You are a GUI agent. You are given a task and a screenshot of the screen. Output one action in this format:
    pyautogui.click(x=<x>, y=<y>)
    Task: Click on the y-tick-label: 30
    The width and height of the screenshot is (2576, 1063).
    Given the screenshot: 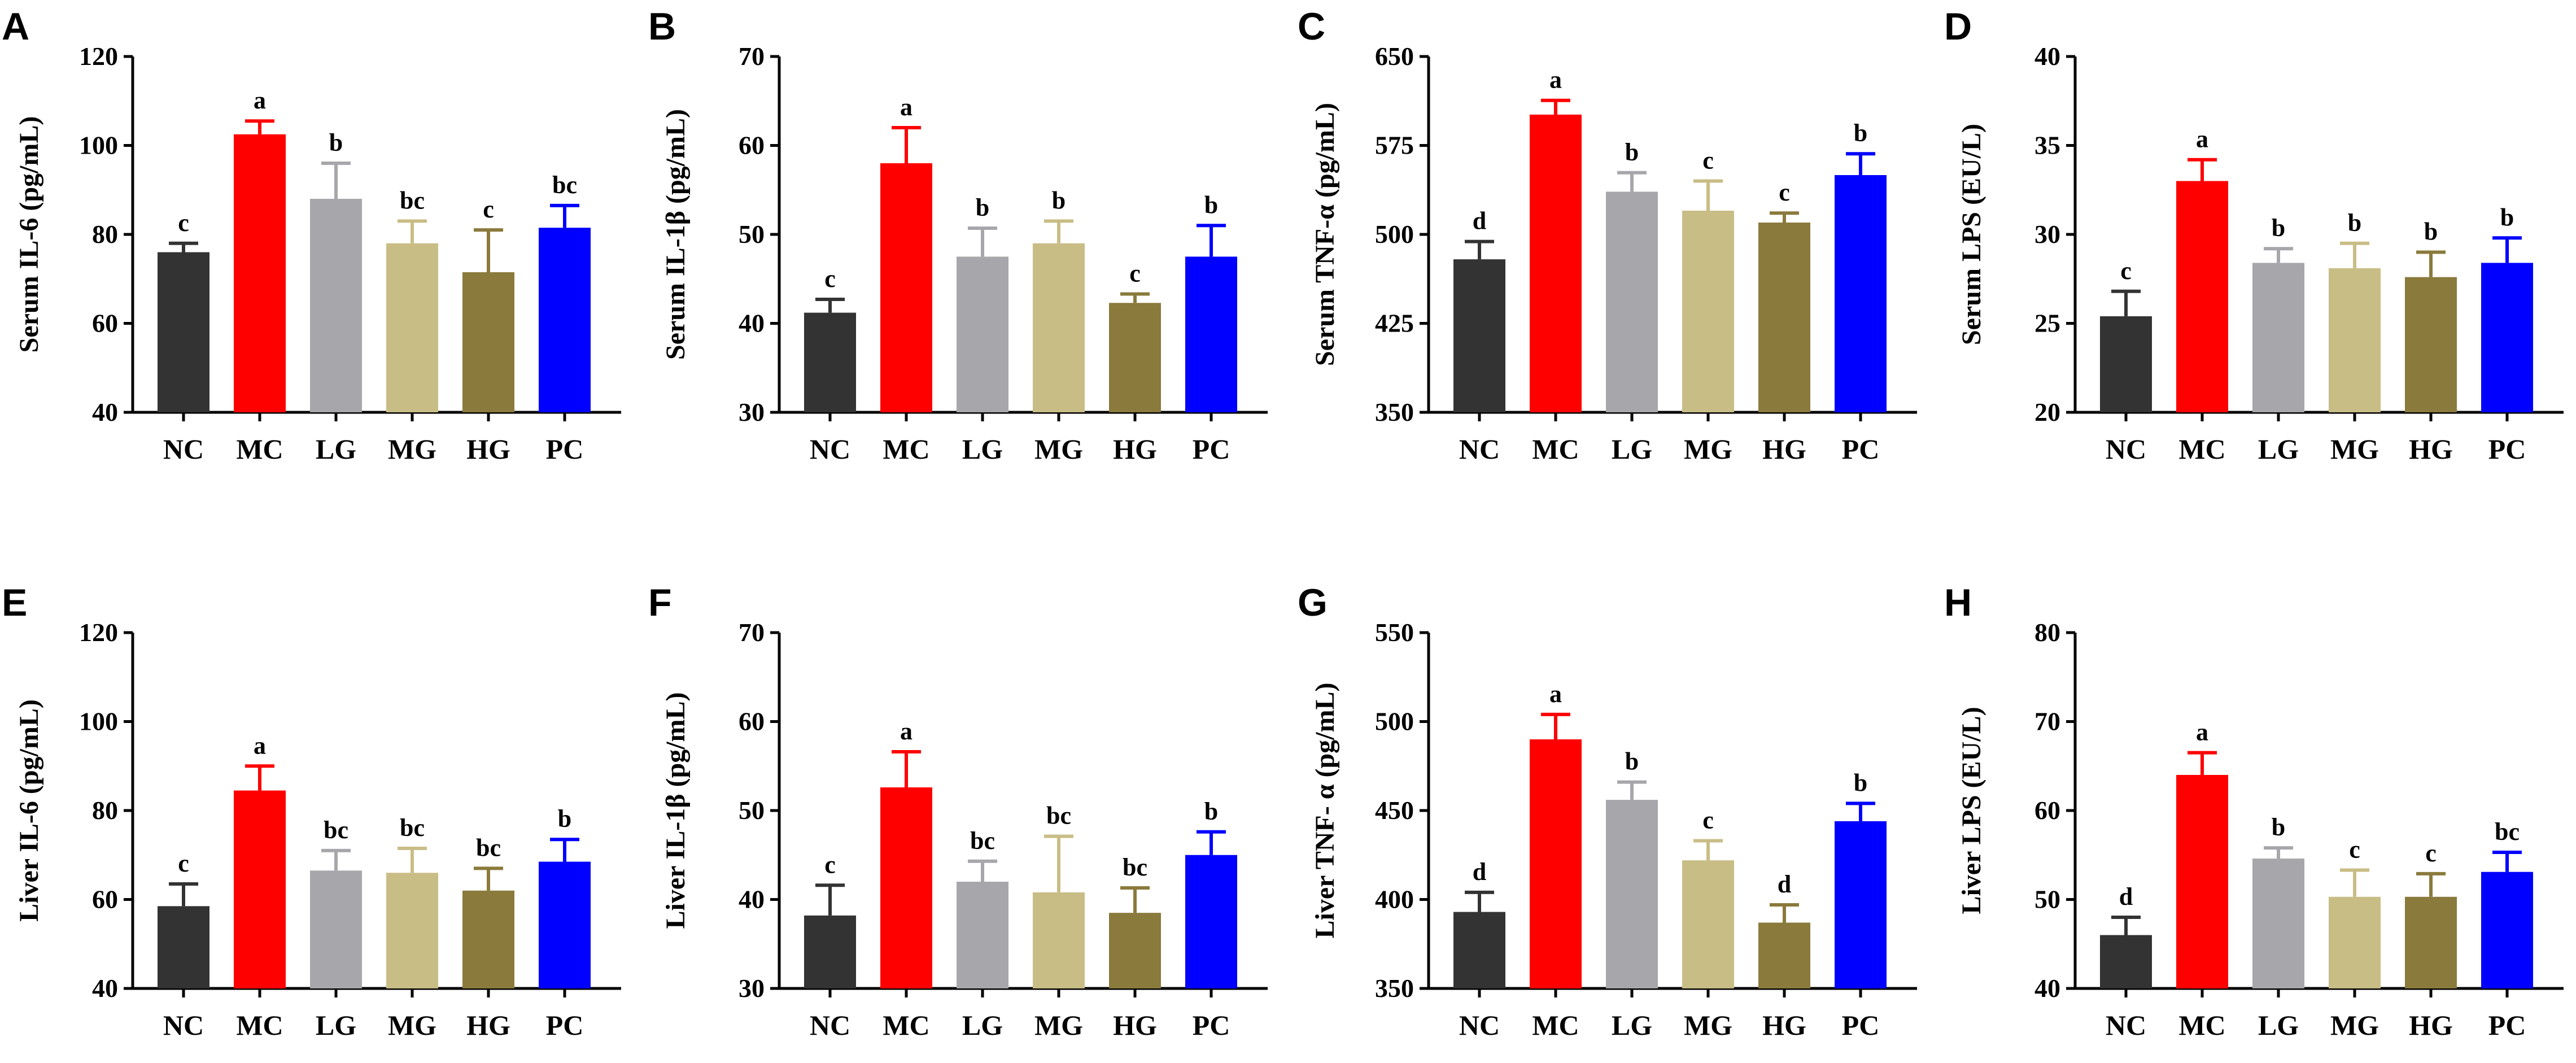 What is the action you would take?
    pyautogui.click(x=2047, y=234)
    